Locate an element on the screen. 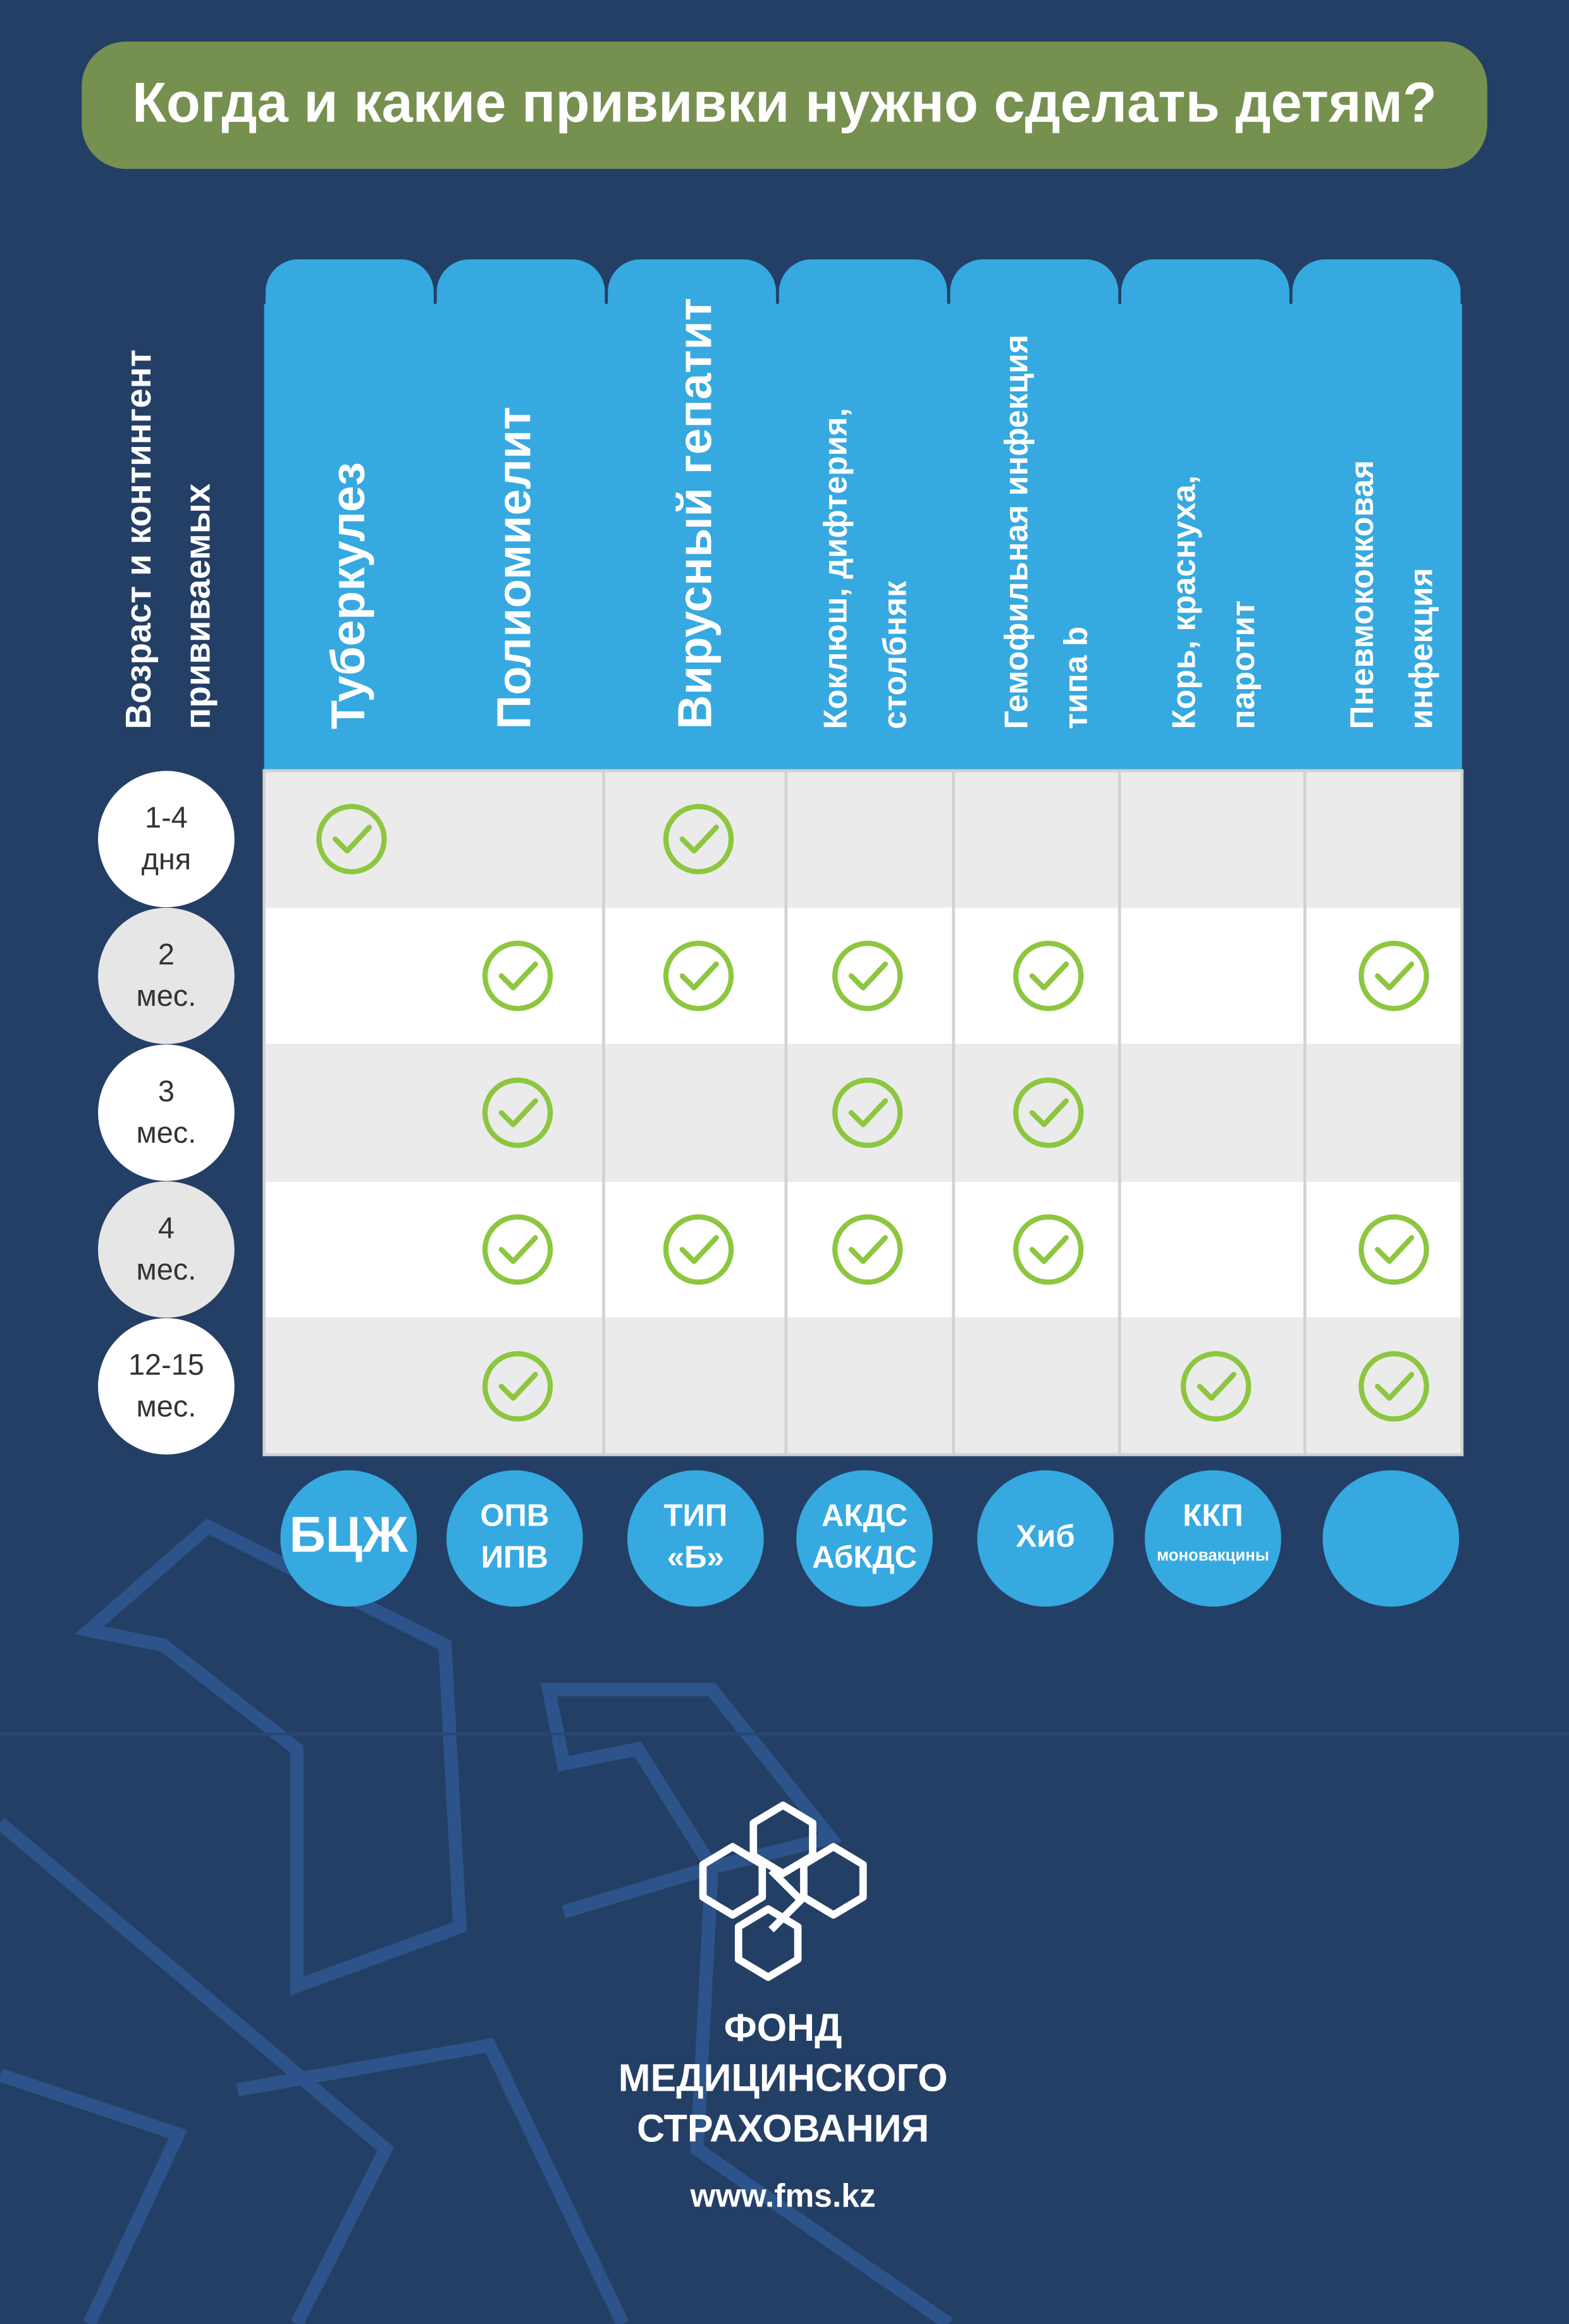  abbr-label: АКДС is located at coordinates (864, 1515).